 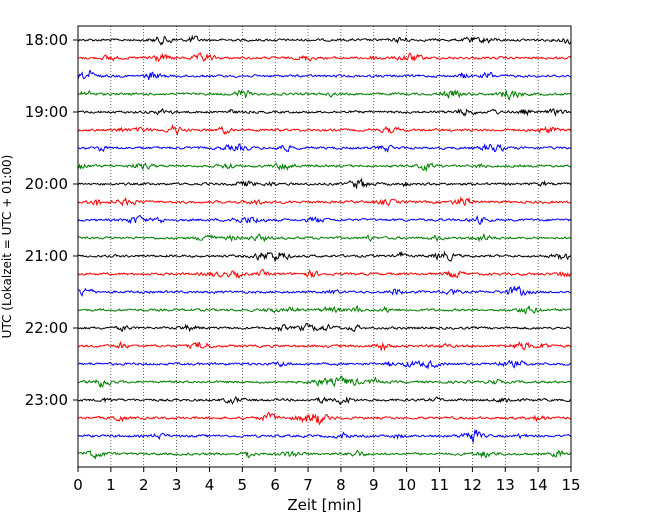 I want to click on x-tick-label: 5, so click(x=243, y=485).